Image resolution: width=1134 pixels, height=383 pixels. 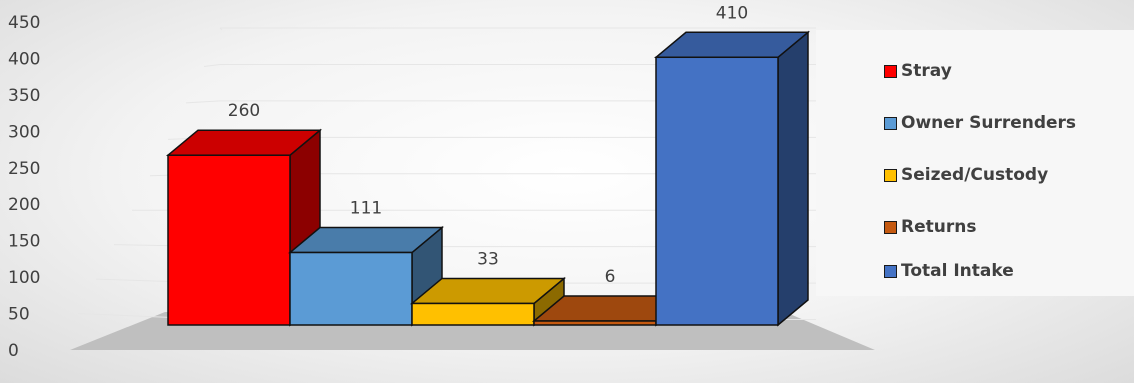 What do you see at coordinates (890, 175) in the screenshot?
I see `legend-swatch-seized-custody` at bounding box center [890, 175].